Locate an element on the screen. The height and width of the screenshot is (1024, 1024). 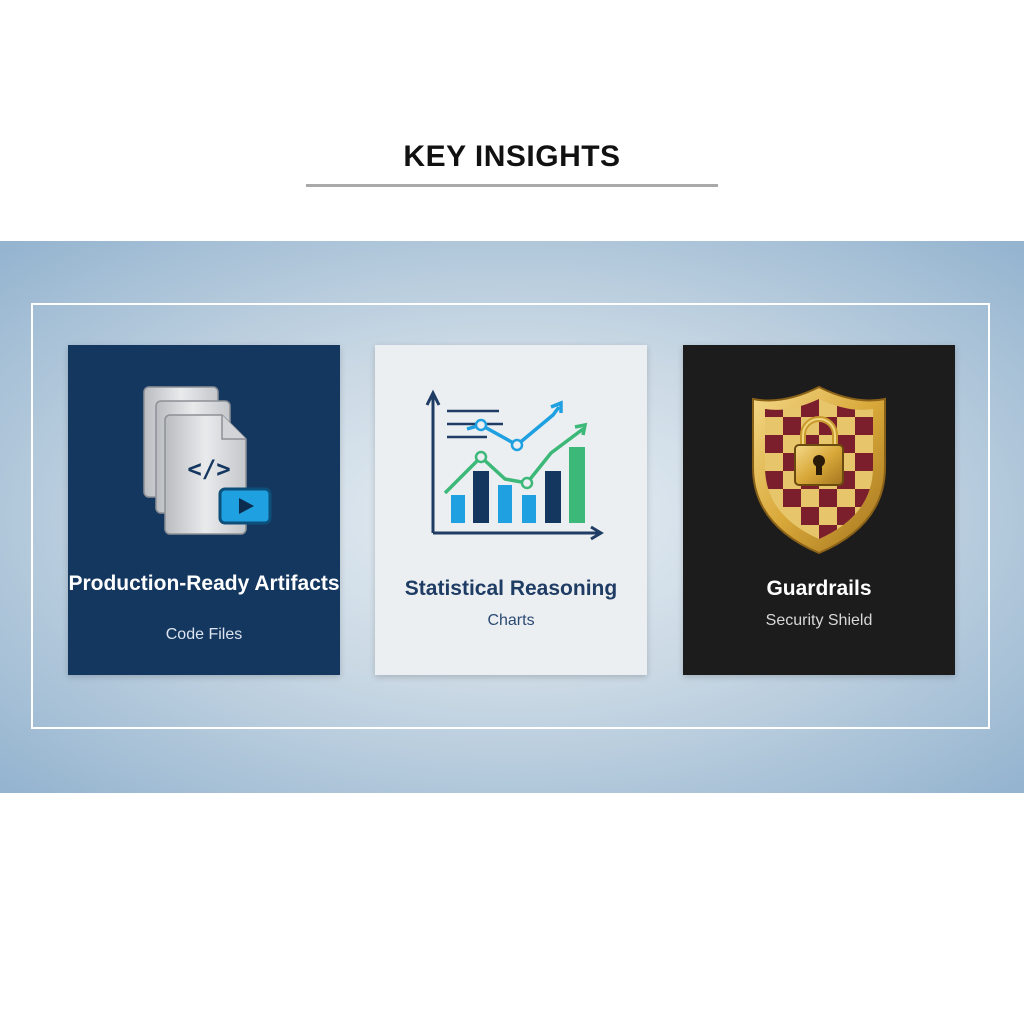
card-title: Production-Ready Artifacts is located at coordinates (204, 583).